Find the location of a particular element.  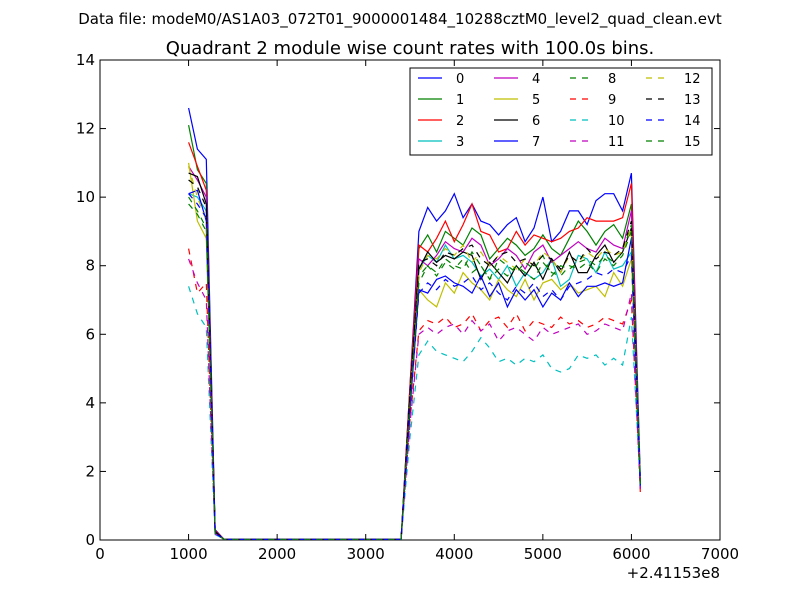

x-tick-label: 5000 is located at coordinates (543, 554).